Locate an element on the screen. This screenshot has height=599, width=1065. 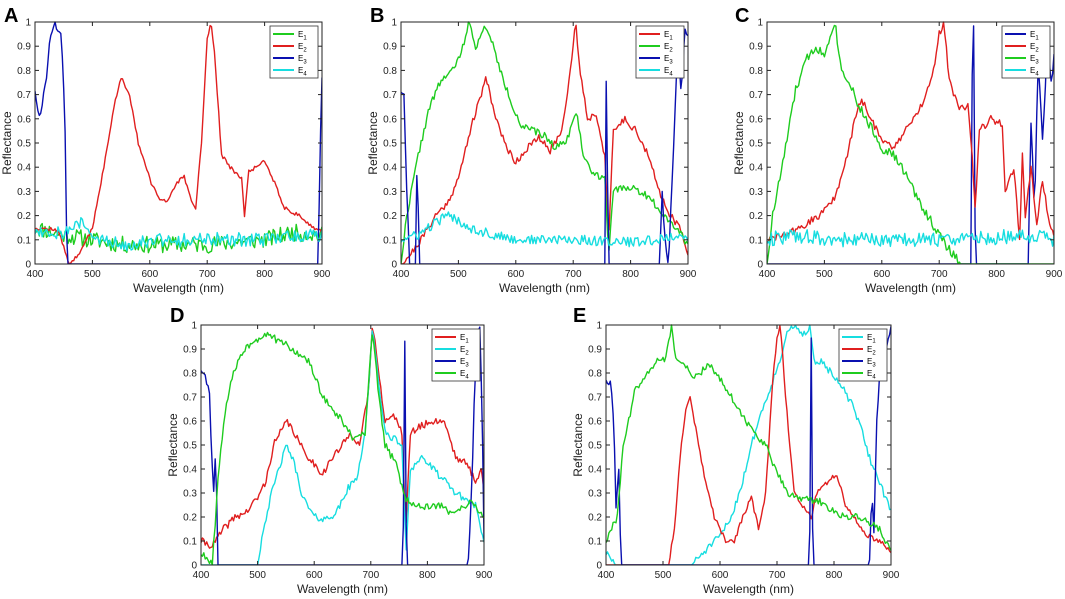
series-line-e3 is located at coordinates (910, 144).